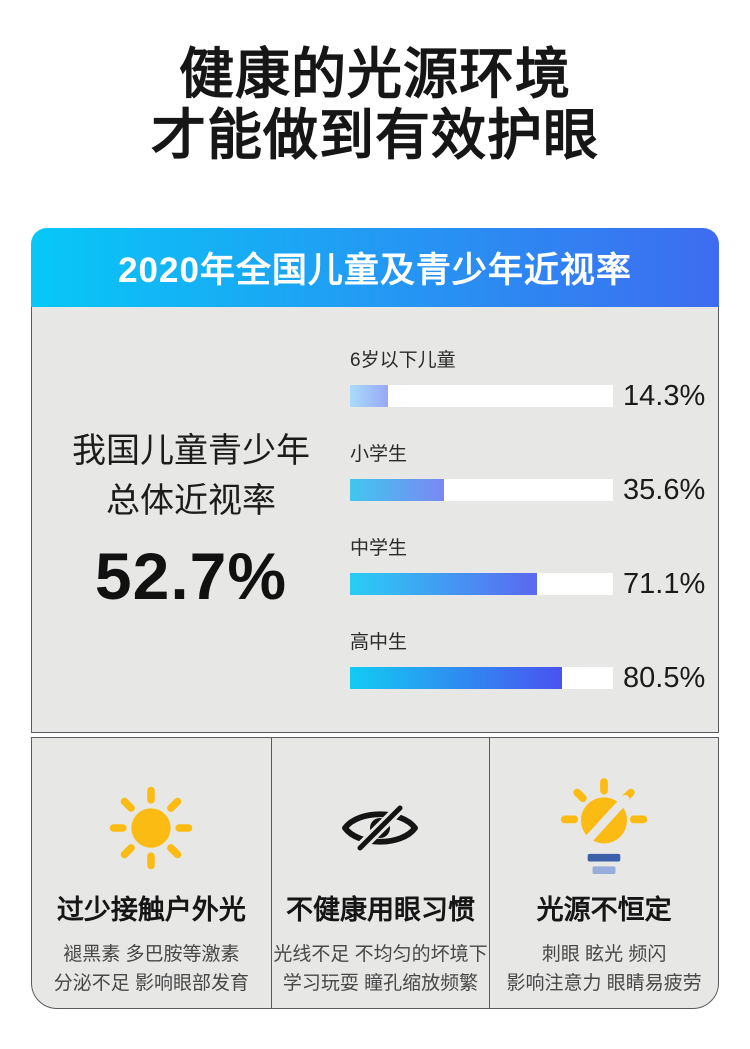 Image resolution: width=750 pixels, height=1049 pixels. I want to click on bar-value-label: 80.5%, so click(664, 677).